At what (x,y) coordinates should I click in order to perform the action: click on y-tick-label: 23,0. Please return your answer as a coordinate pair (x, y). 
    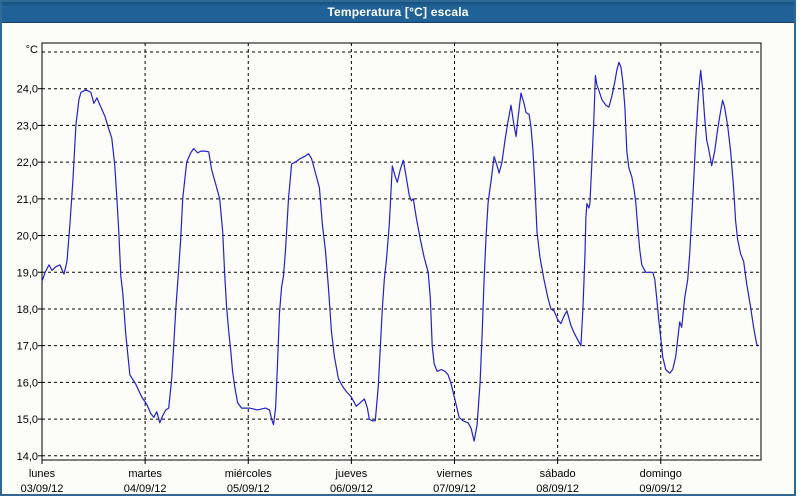
    Looking at the image, I should click on (27, 126).